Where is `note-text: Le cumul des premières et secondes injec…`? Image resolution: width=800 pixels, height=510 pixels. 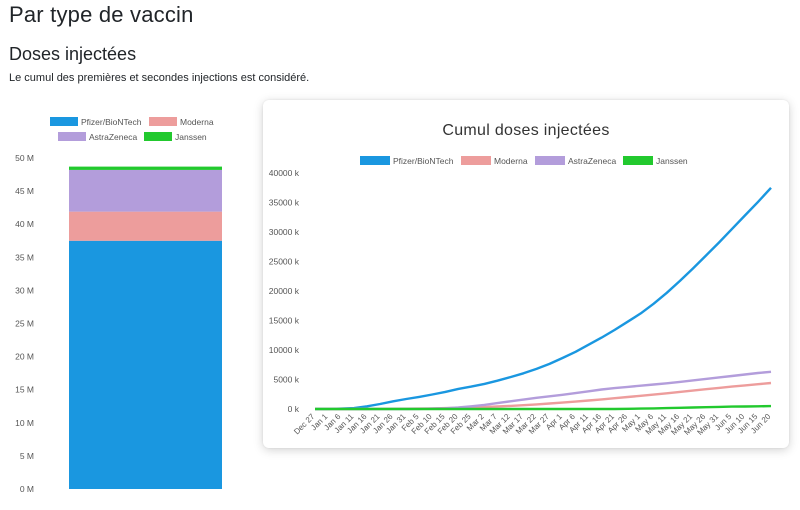 note-text: Le cumul des premières et secondes injec… is located at coordinates (159, 78).